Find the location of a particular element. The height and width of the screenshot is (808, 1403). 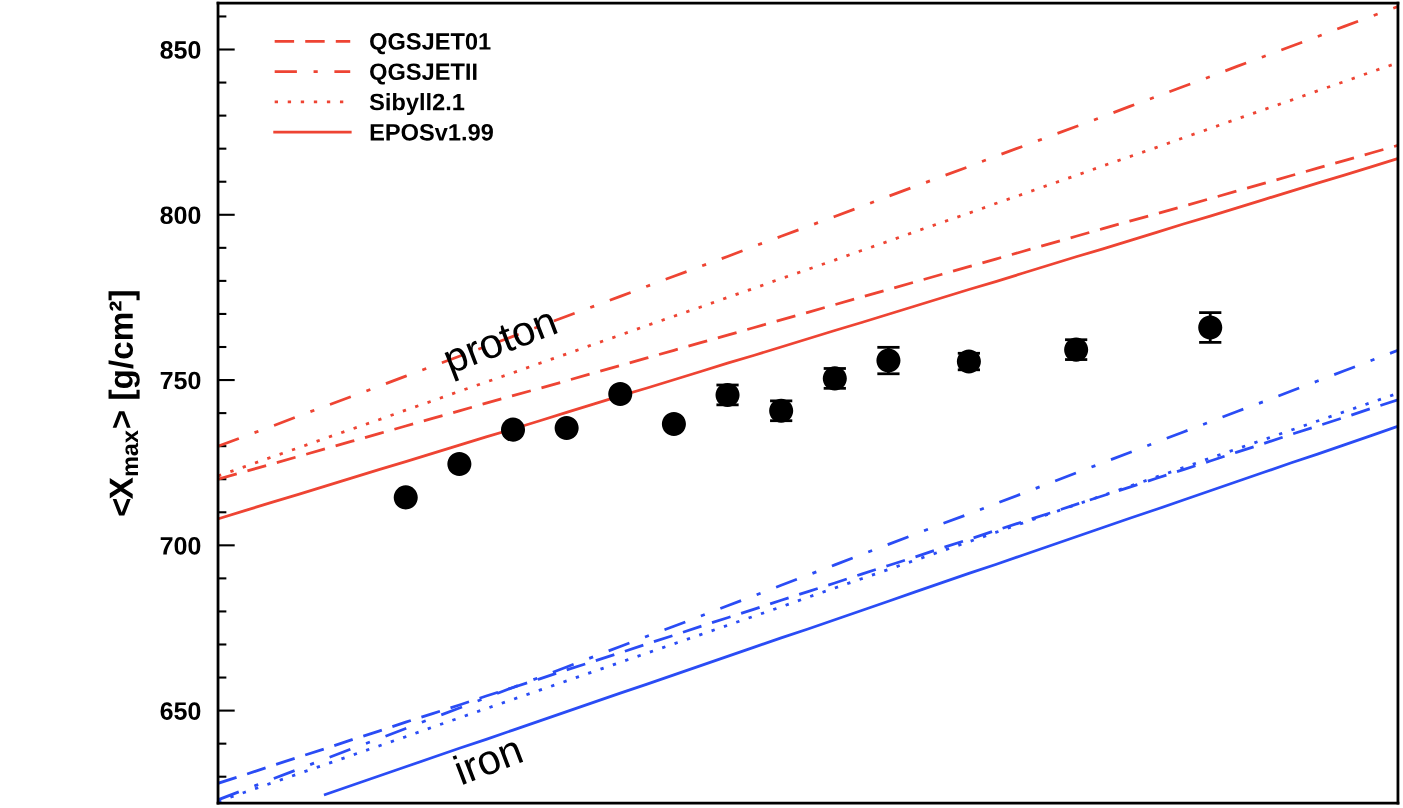

annotation: iron is located at coordinates (488, 759).